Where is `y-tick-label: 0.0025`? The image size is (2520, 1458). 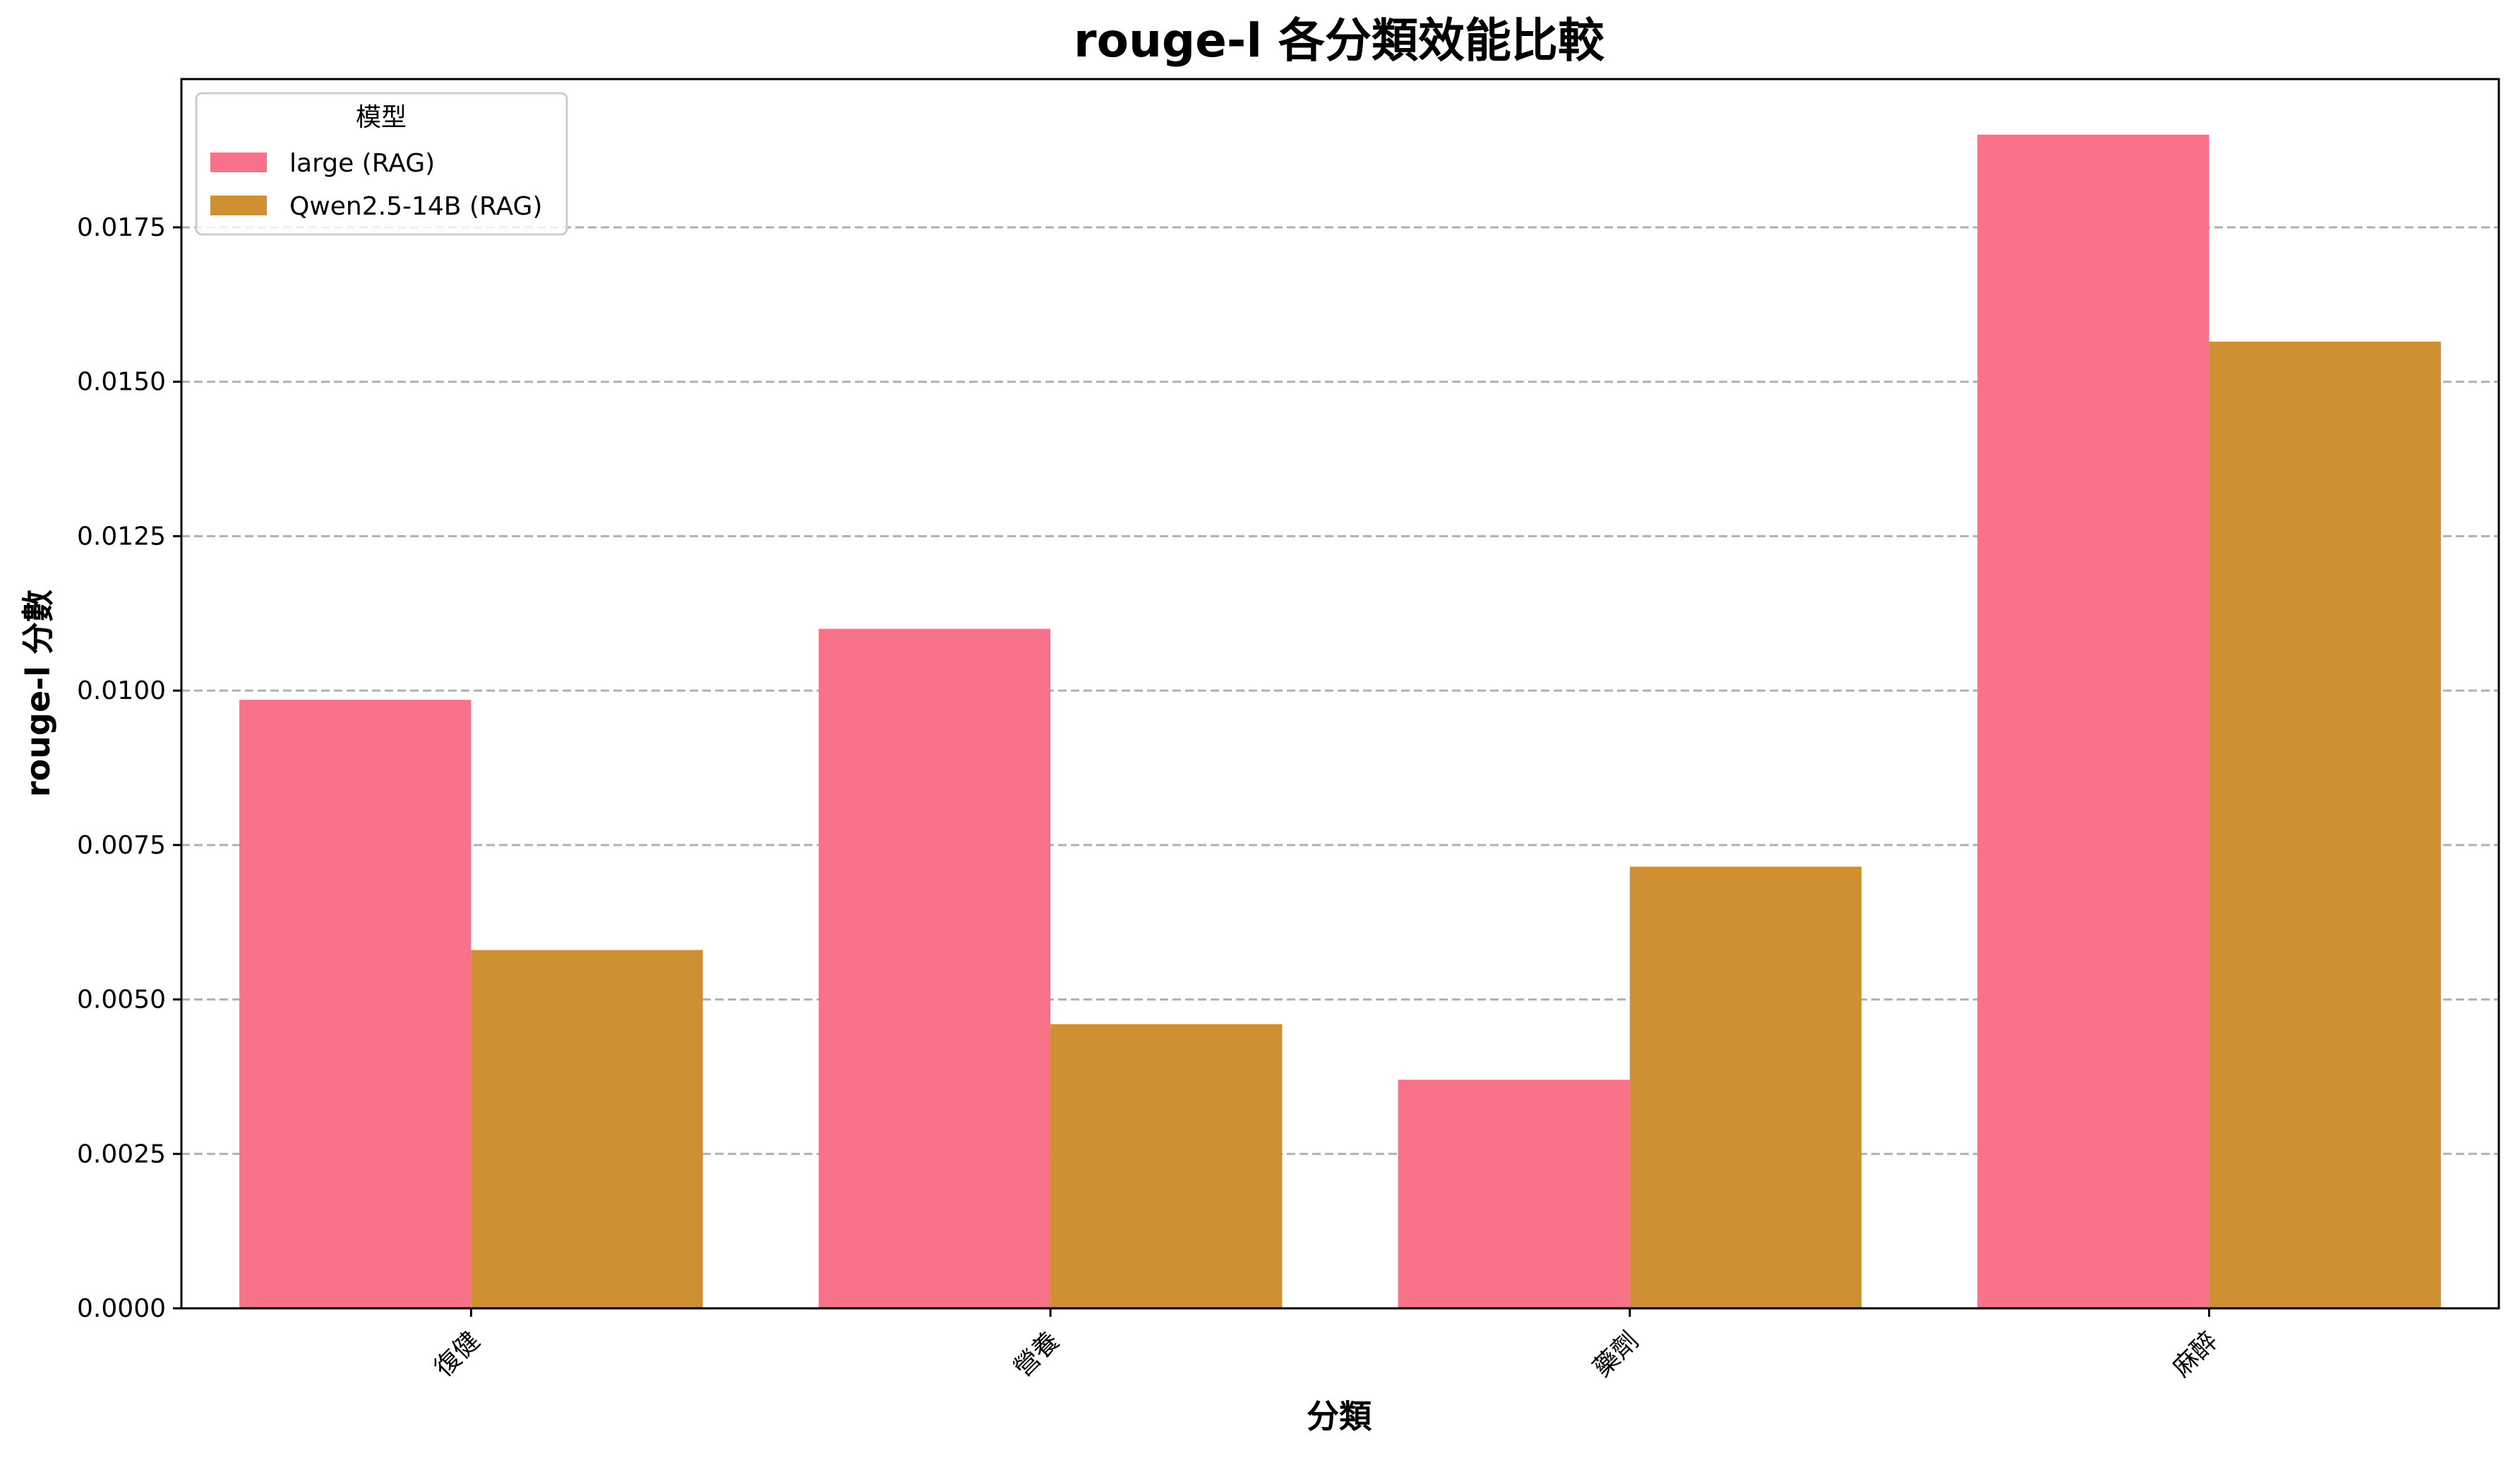 y-tick-label: 0.0025 is located at coordinates (122, 1154).